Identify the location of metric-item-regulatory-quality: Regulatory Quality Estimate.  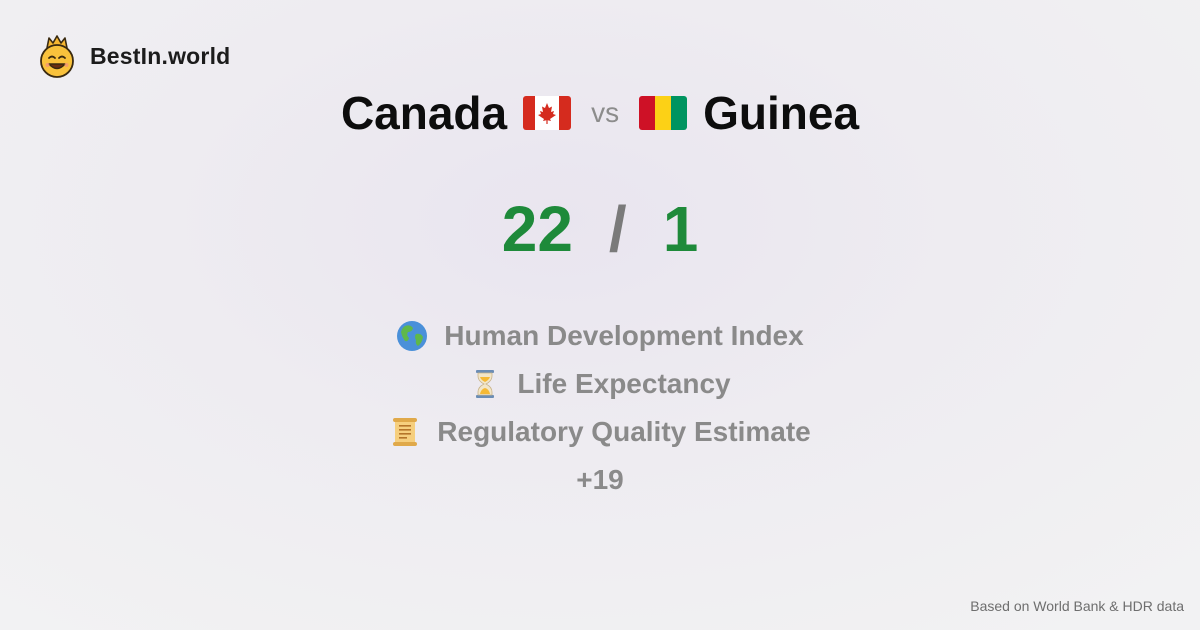
(600, 432).